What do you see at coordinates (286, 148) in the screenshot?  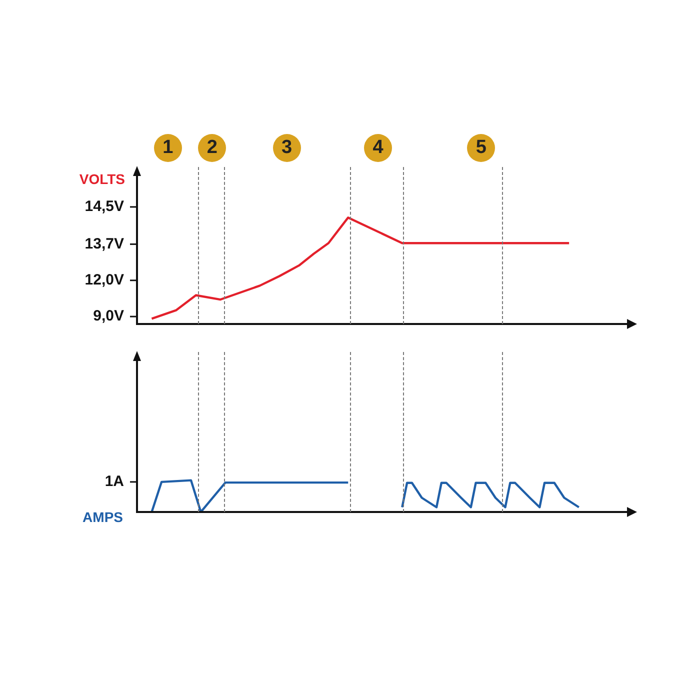 I see `numbered-badge: 3` at bounding box center [286, 148].